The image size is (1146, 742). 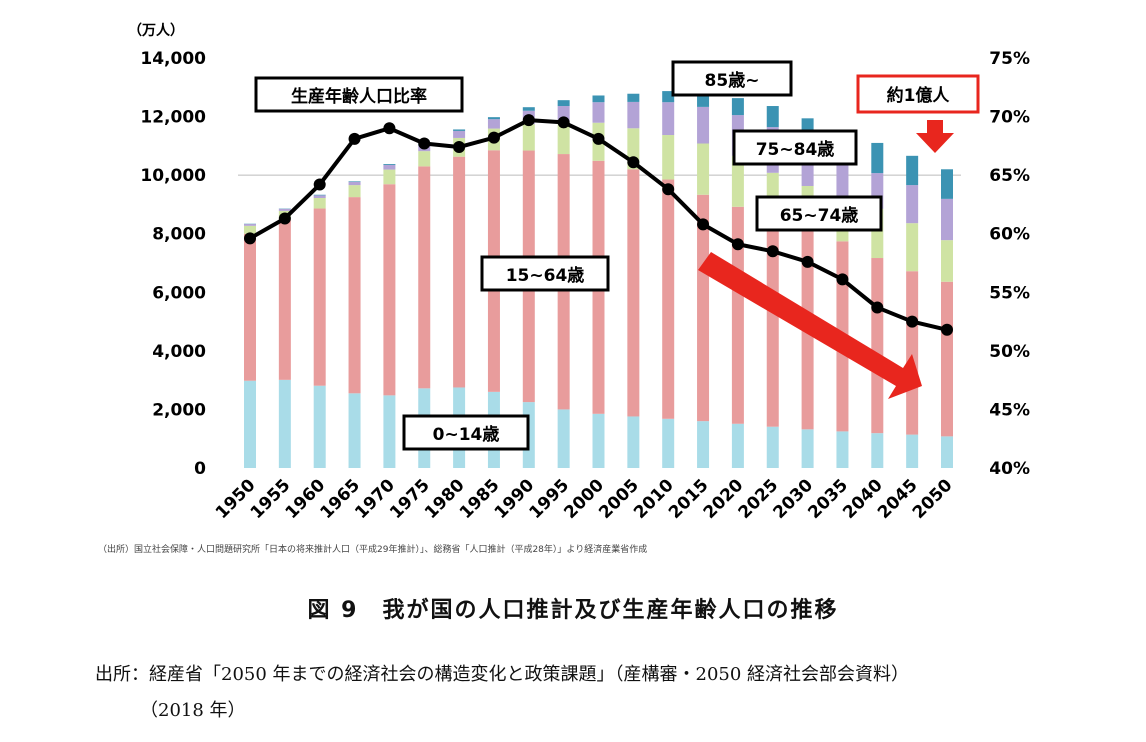 I want to click on bar-segment-1965-s1, so click(x=354, y=295).